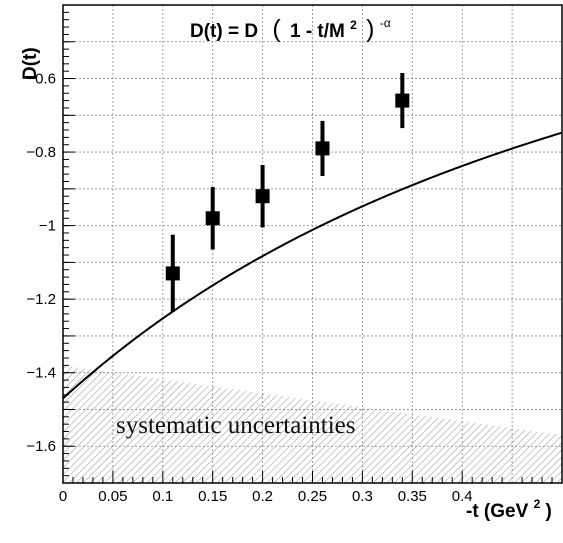 This screenshot has width=563, height=543. What do you see at coordinates (317, 31) in the screenshot?
I see `formula-inner: 1 - t/M` at bounding box center [317, 31].